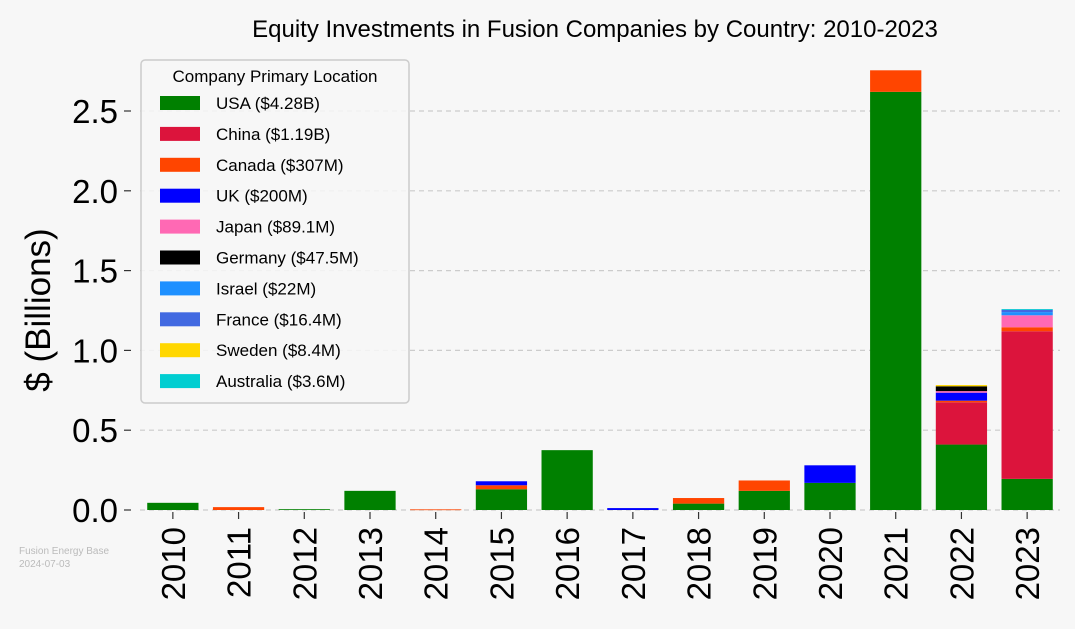  Describe the element at coordinates (239, 562) in the screenshot. I see `x-tick-label: 2011` at that location.